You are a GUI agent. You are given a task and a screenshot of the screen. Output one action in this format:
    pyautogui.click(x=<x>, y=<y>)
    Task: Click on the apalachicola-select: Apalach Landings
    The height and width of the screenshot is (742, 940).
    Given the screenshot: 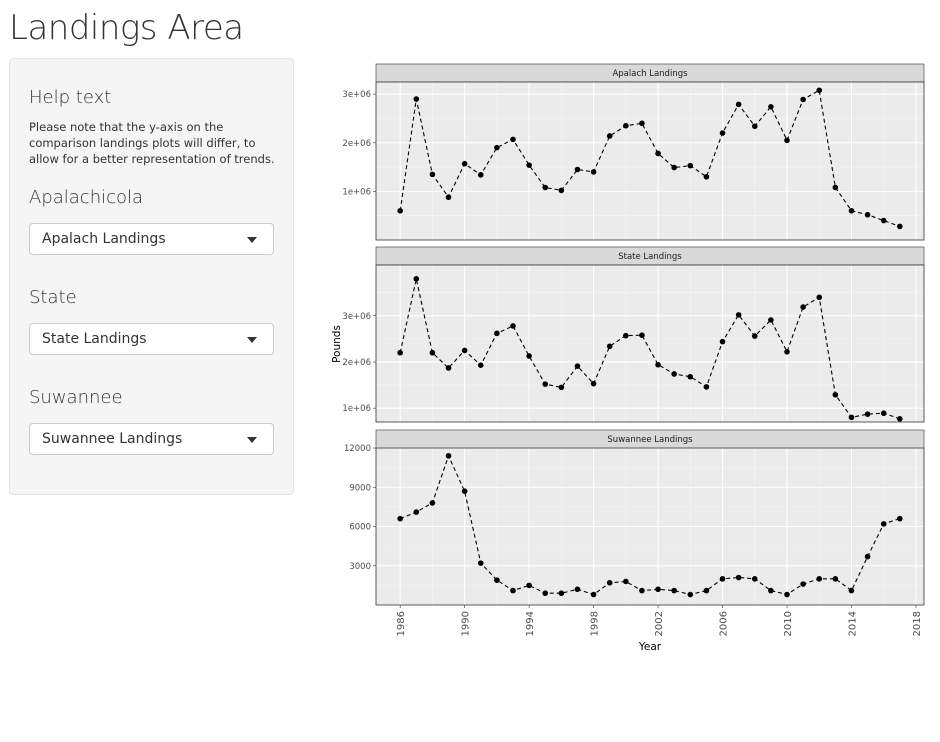 What is the action you would take?
    pyautogui.click(x=151, y=239)
    